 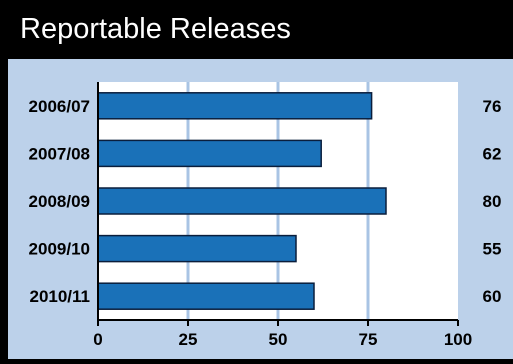 I want to click on data-label: 80, so click(x=492, y=201).